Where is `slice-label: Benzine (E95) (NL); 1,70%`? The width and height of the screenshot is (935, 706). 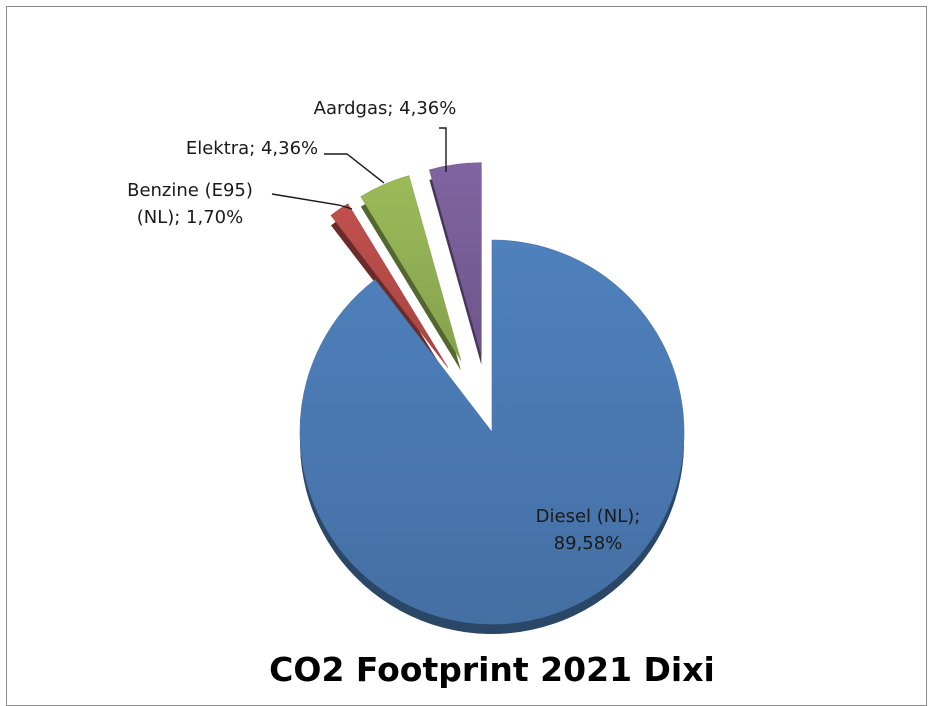 slice-label: Benzine (E95) (NL); 1,70% is located at coordinates (190, 204).